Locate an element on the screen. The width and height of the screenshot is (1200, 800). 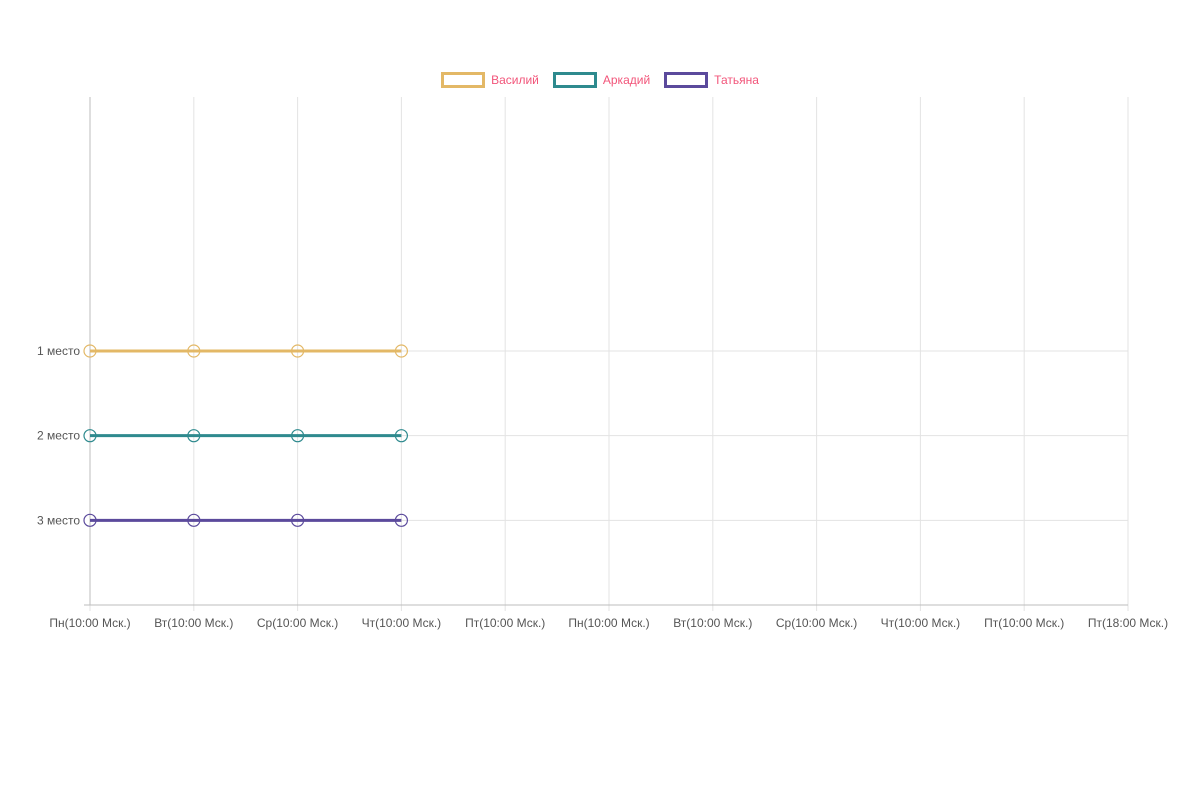
legend-swatch-tatyana is located at coordinates (686, 80).